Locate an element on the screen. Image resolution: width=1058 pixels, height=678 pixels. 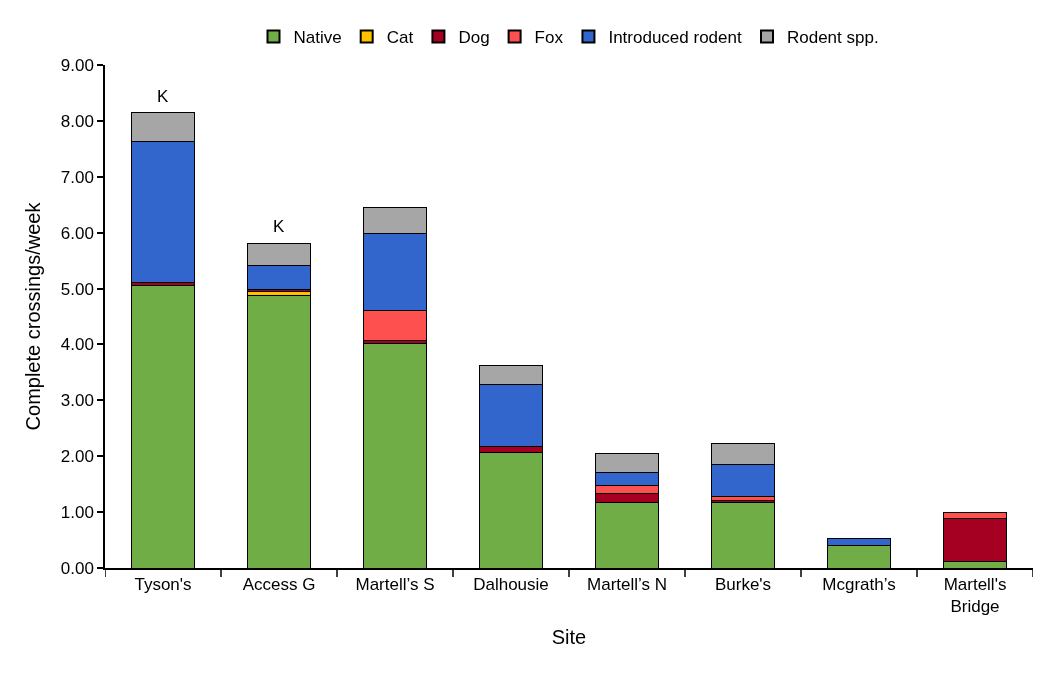
x-axis-title: Site is located at coordinates (569, 637).